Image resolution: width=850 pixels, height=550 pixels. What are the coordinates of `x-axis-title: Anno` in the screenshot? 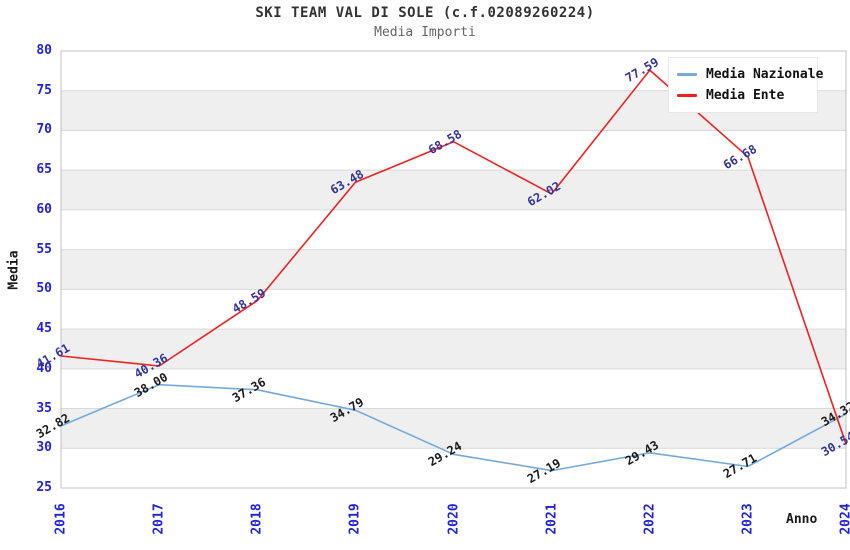 It's located at (802, 519).